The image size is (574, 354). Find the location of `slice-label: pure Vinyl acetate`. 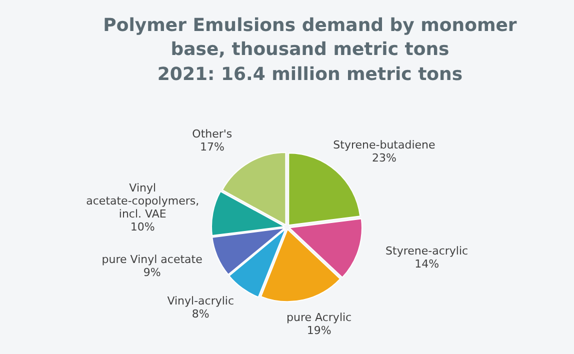

slice-label: pure Vinyl acetate is located at coordinates (152, 259).